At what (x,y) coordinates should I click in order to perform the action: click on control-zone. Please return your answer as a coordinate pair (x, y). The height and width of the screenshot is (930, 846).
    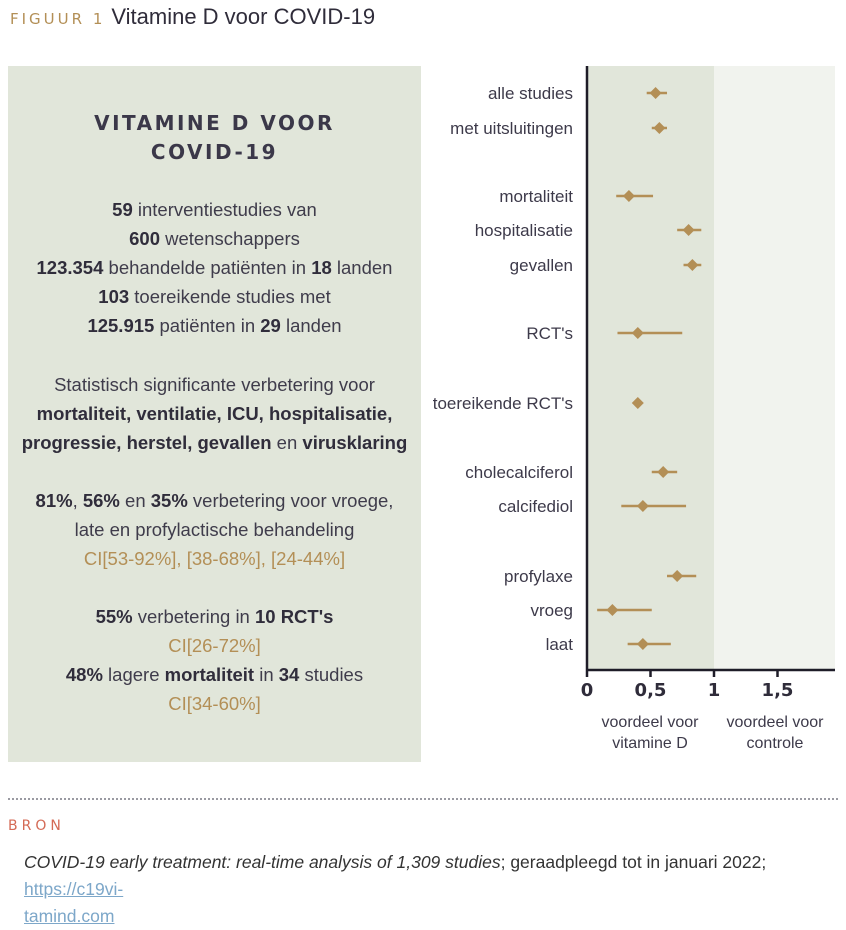
    Looking at the image, I should click on (774, 368).